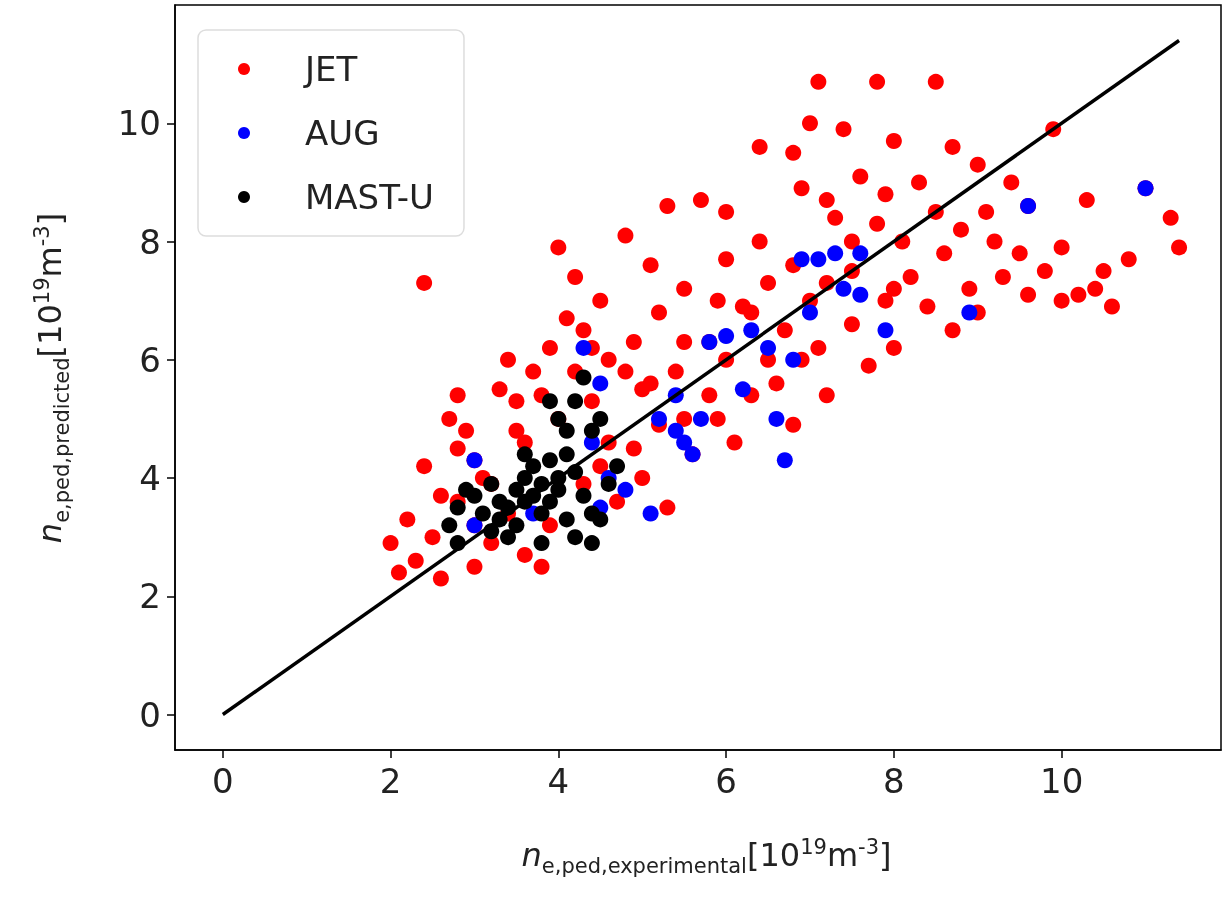  What do you see at coordinates (342, 133) in the screenshot?
I see `legend-label: AUG` at bounding box center [342, 133].